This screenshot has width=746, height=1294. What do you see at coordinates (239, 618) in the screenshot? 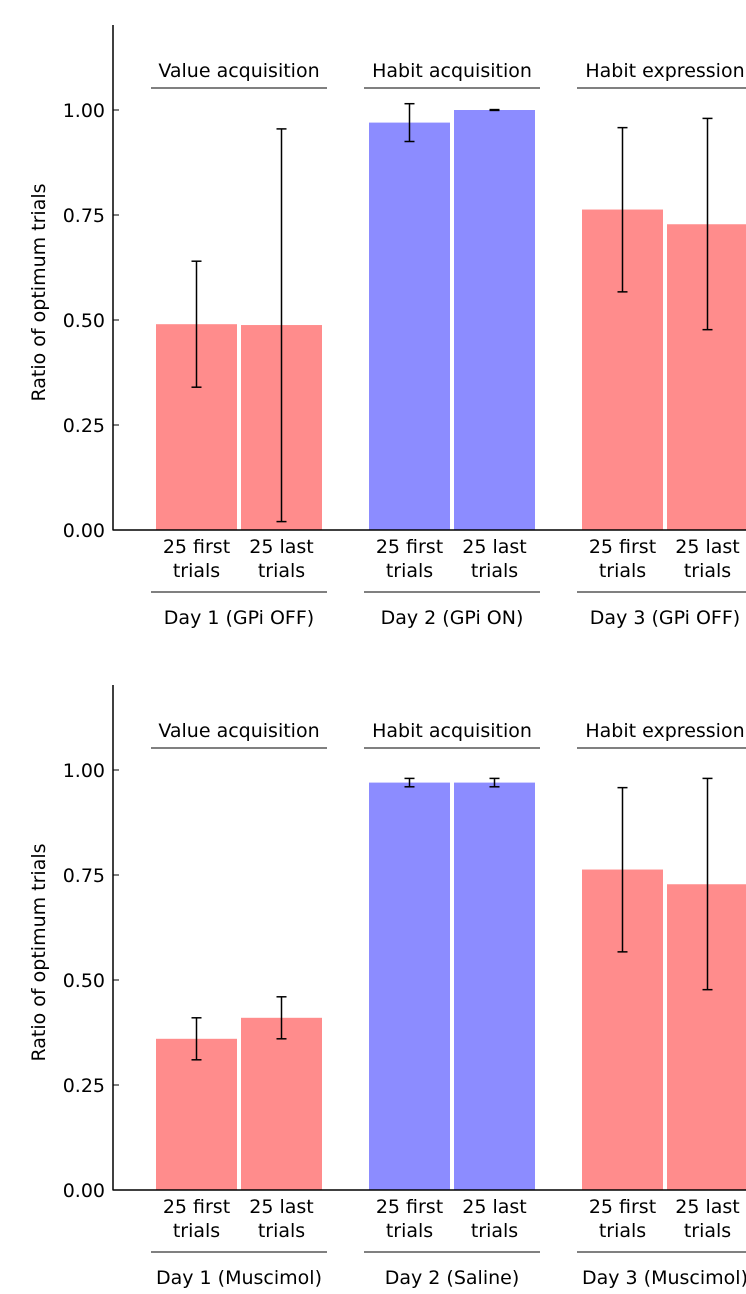
I see `day-label: Day 1 (GPi OFF)` at bounding box center [239, 618].